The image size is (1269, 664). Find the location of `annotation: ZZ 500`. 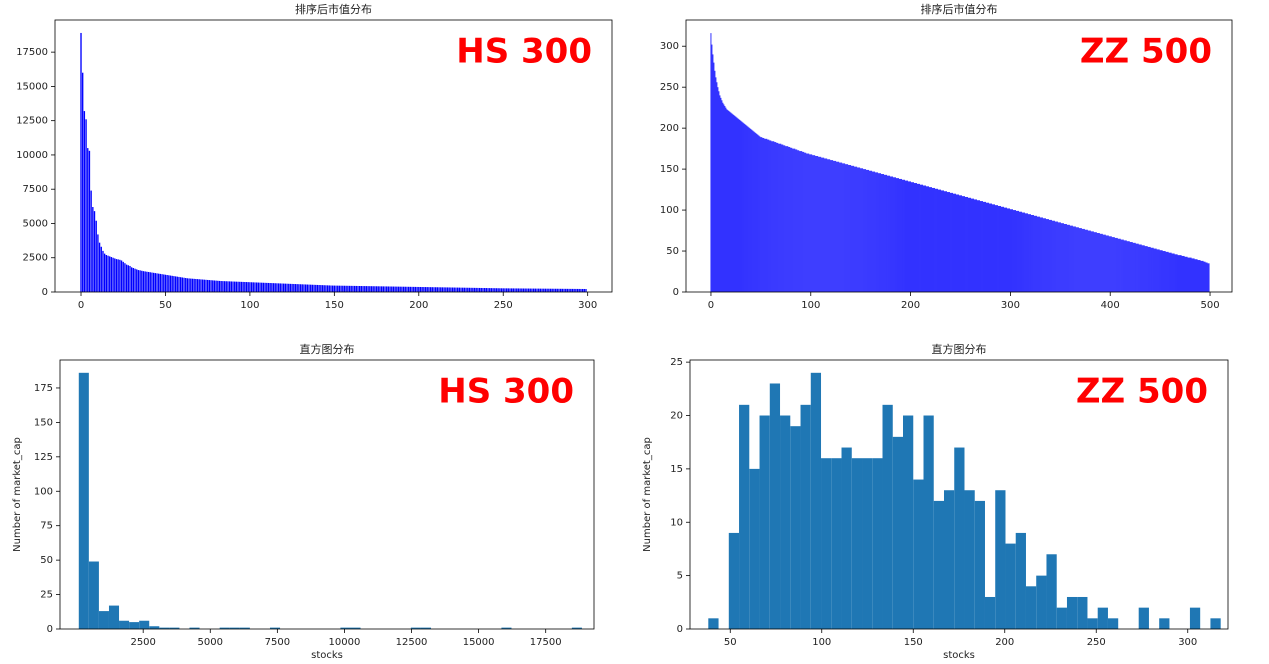

annotation: ZZ 500 is located at coordinates (1146, 52).